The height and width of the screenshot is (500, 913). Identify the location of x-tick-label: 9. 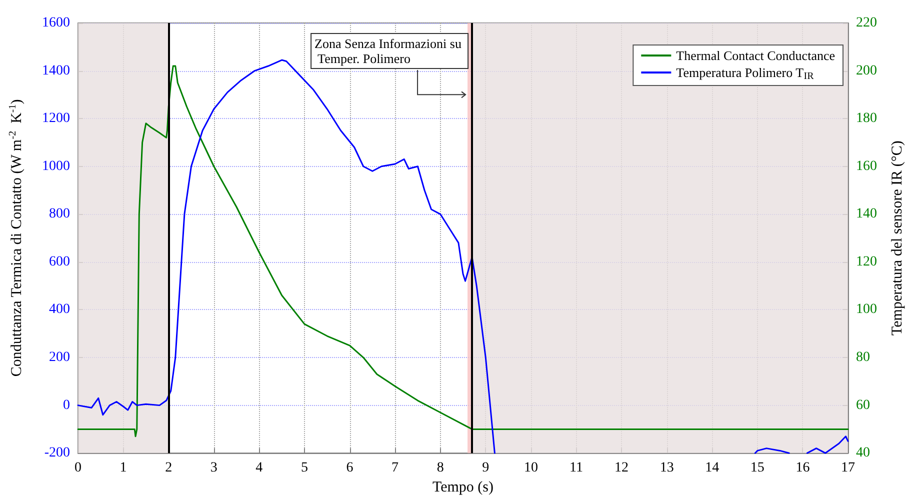
(486, 468).